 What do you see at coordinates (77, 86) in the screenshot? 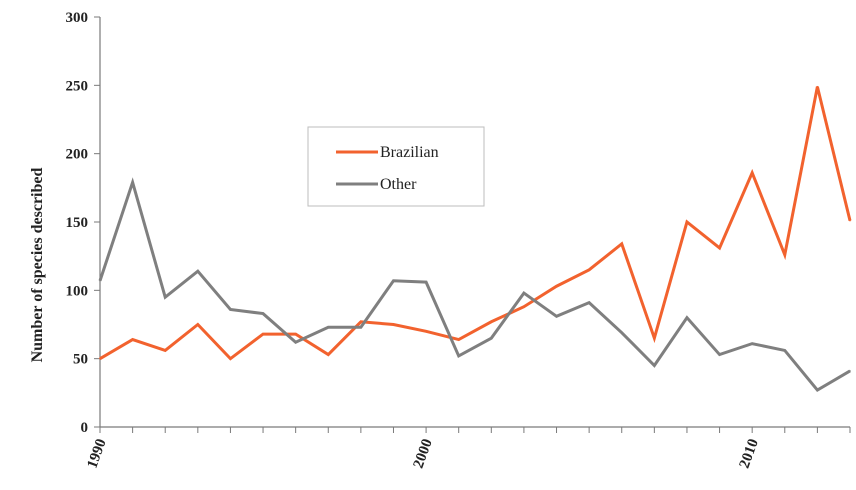
I see `y-tick-label: 250` at bounding box center [77, 86].